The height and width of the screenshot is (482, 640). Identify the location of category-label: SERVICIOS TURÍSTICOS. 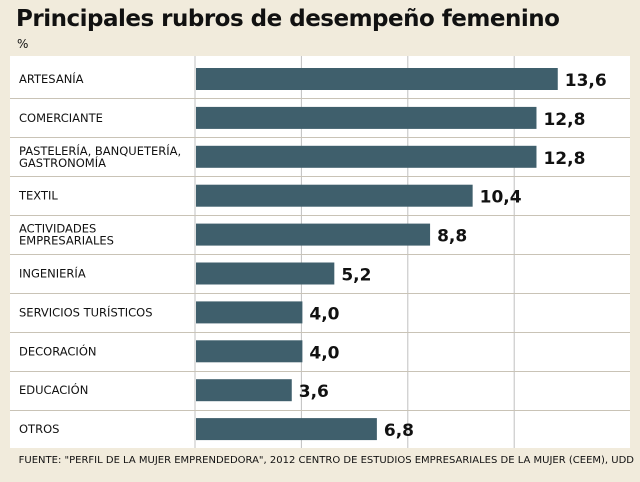
(86, 311).